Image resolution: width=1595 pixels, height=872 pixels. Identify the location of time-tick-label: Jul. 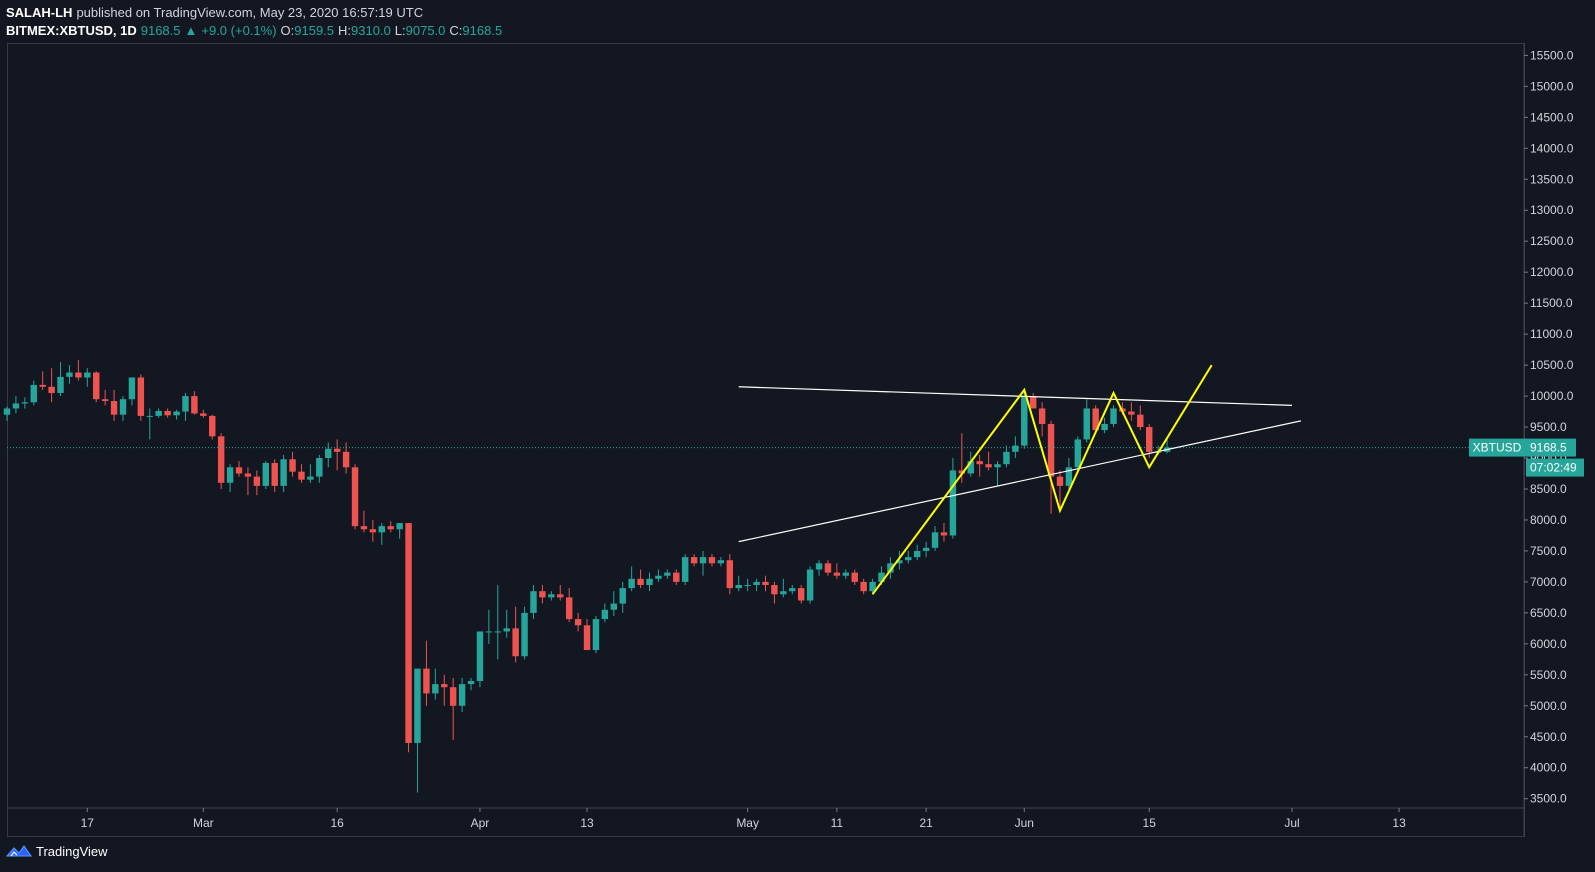
(1291, 823).